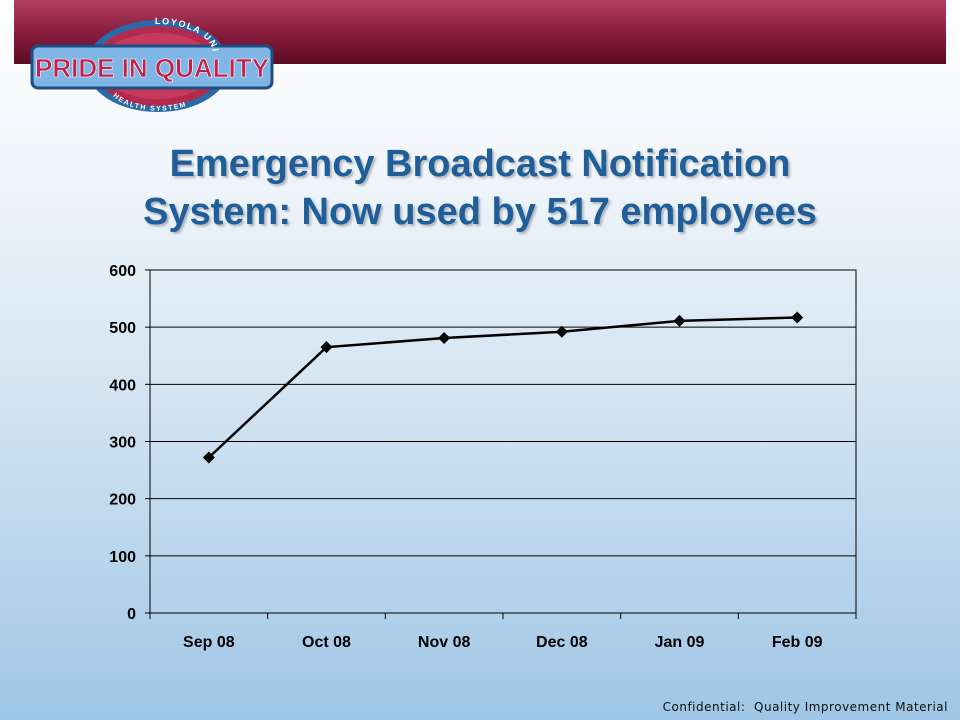 The image size is (960, 720). What do you see at coordinates (480, 212) in the screenshot?
I see `title-line-2: System: Now used by 517 employees` at bounding box center [480, 212].